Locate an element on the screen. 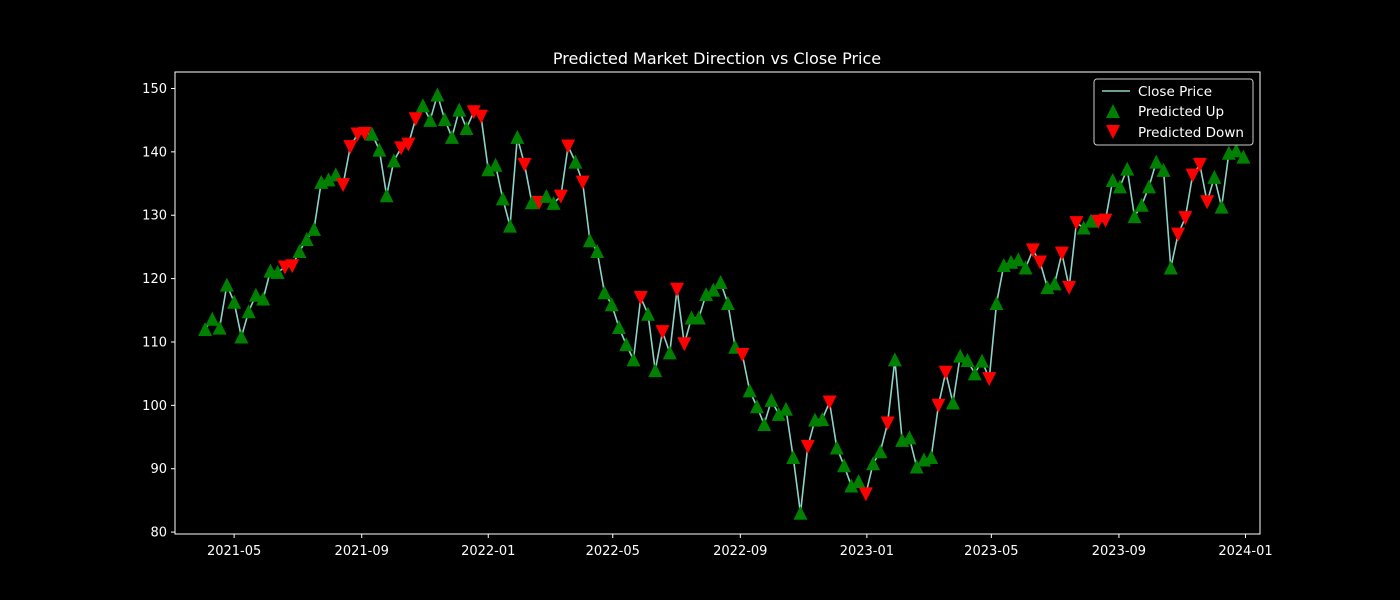  y-tick-label: 80 is located at coordinates (158, 533).